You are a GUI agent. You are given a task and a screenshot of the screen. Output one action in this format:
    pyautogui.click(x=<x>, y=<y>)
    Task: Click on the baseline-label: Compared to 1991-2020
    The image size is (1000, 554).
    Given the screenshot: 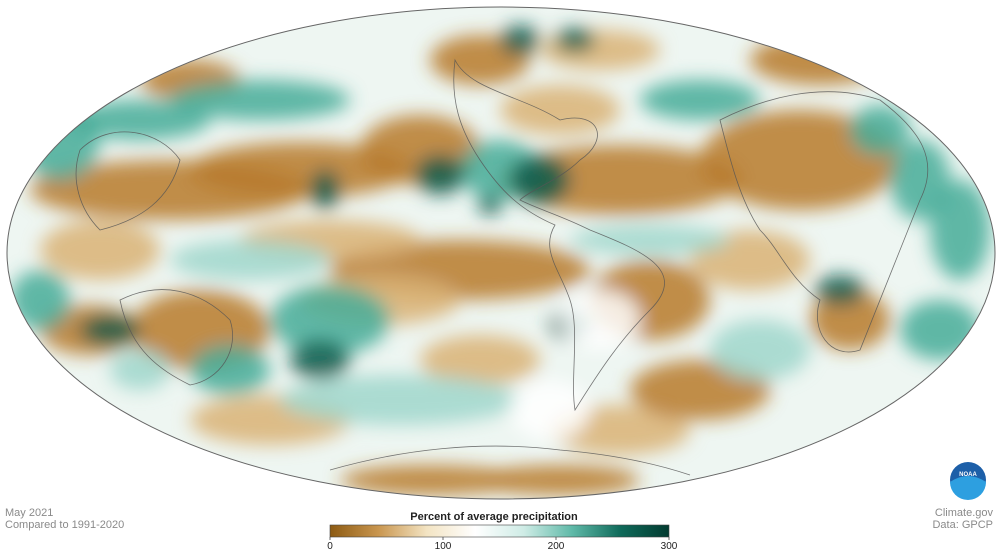 What is the action you would take?
    pyautogui.click(x=65, y=525)
    